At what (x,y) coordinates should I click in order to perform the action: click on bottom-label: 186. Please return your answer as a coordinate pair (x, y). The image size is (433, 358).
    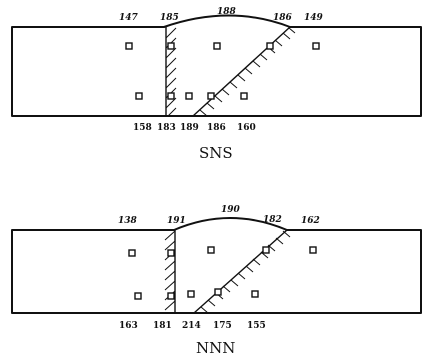
    Looking at the image, I should click on (216, 128).